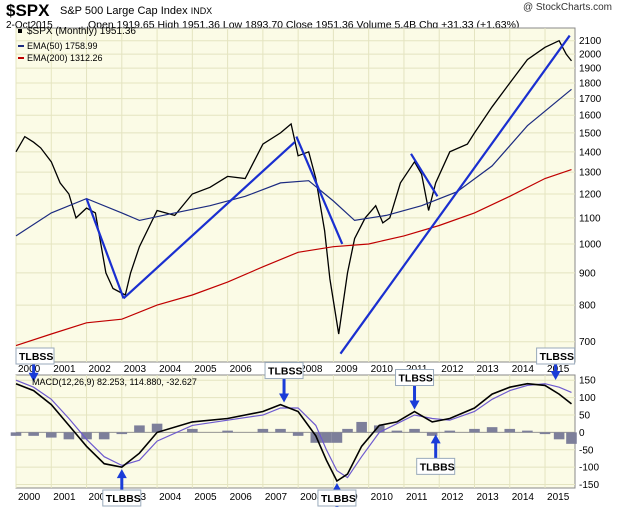 The height and width of the screenshot is (507, 620). What do you see at coordinates (124, 11) in the screenshot?
I see `index-name: S&P 500 Large Cap Index` at bounding box center [124, 11].